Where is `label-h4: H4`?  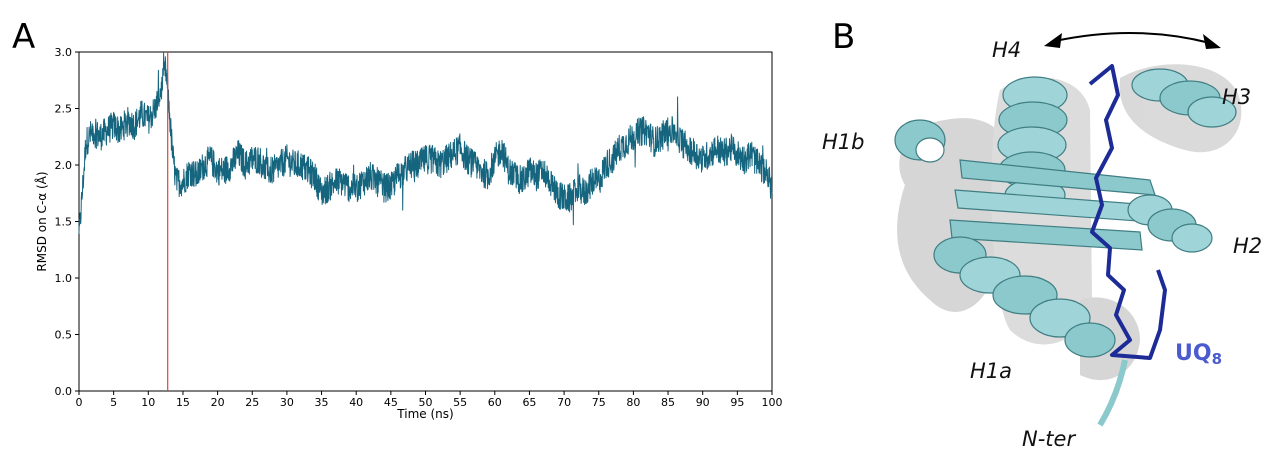
label-h4: H4 is located at coordinates (1006, 50).